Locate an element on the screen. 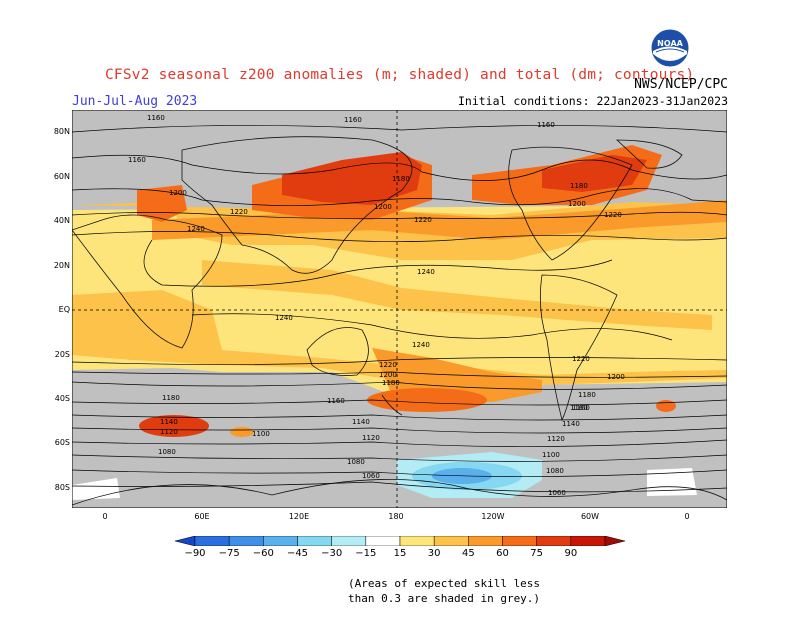 Image resolution: width=800 pixels, height=618 pixels. lon-label: 60E is located at coordinates (202, 516).